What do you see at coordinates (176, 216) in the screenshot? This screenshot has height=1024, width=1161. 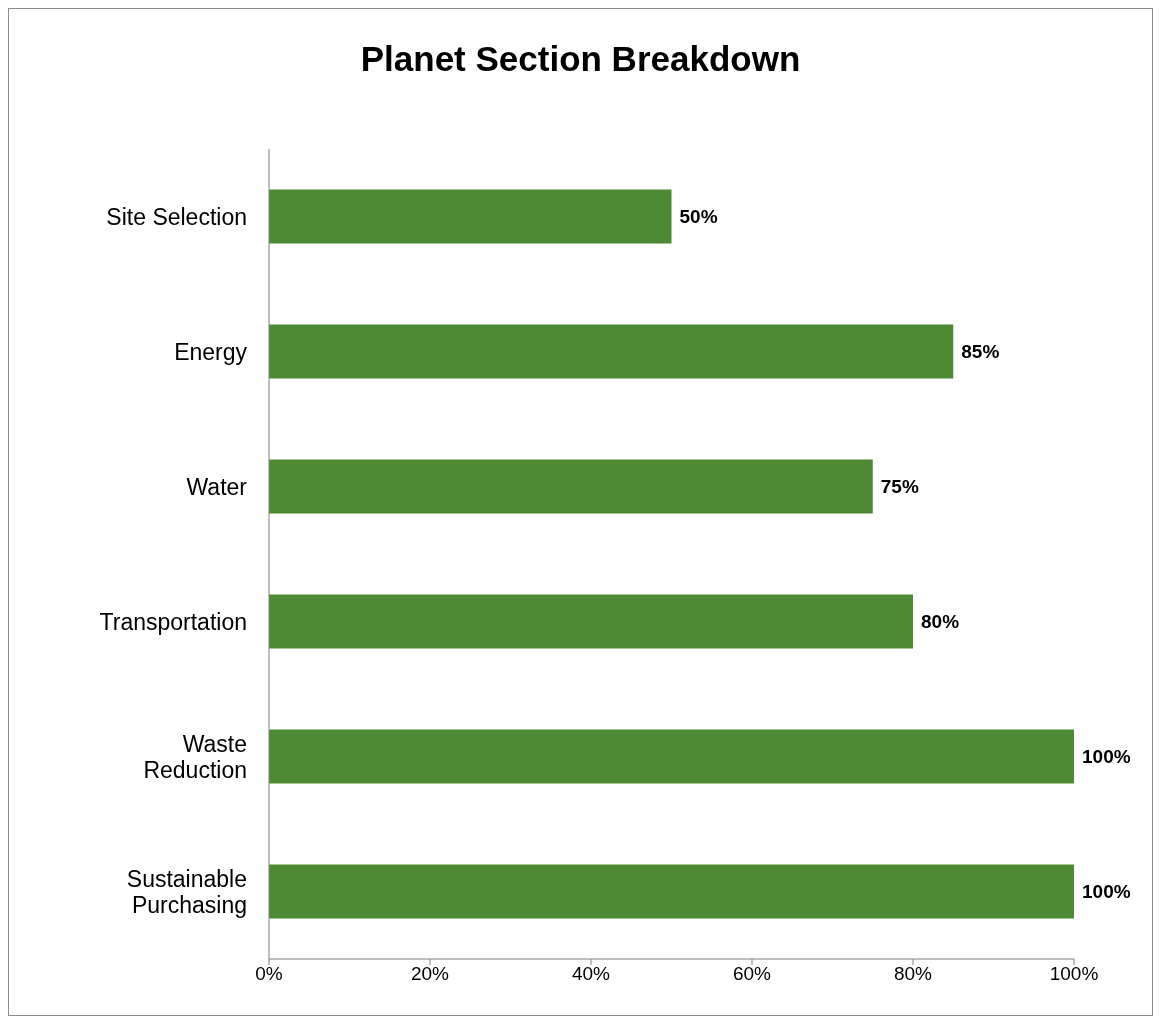 I see `y-tick-label: Site Selection` at bounding box center [176, 216].